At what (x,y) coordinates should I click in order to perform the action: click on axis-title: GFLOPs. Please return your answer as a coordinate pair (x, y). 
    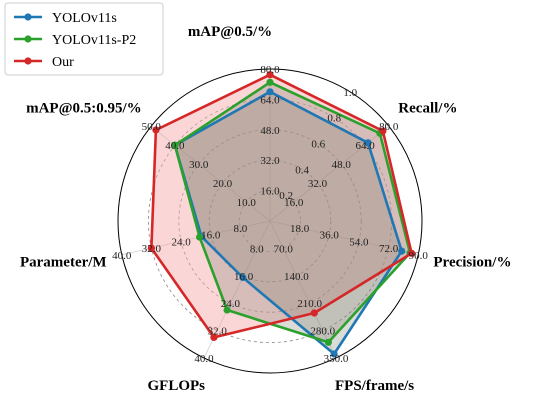
    Looking at the image, I should click on (176, 386).